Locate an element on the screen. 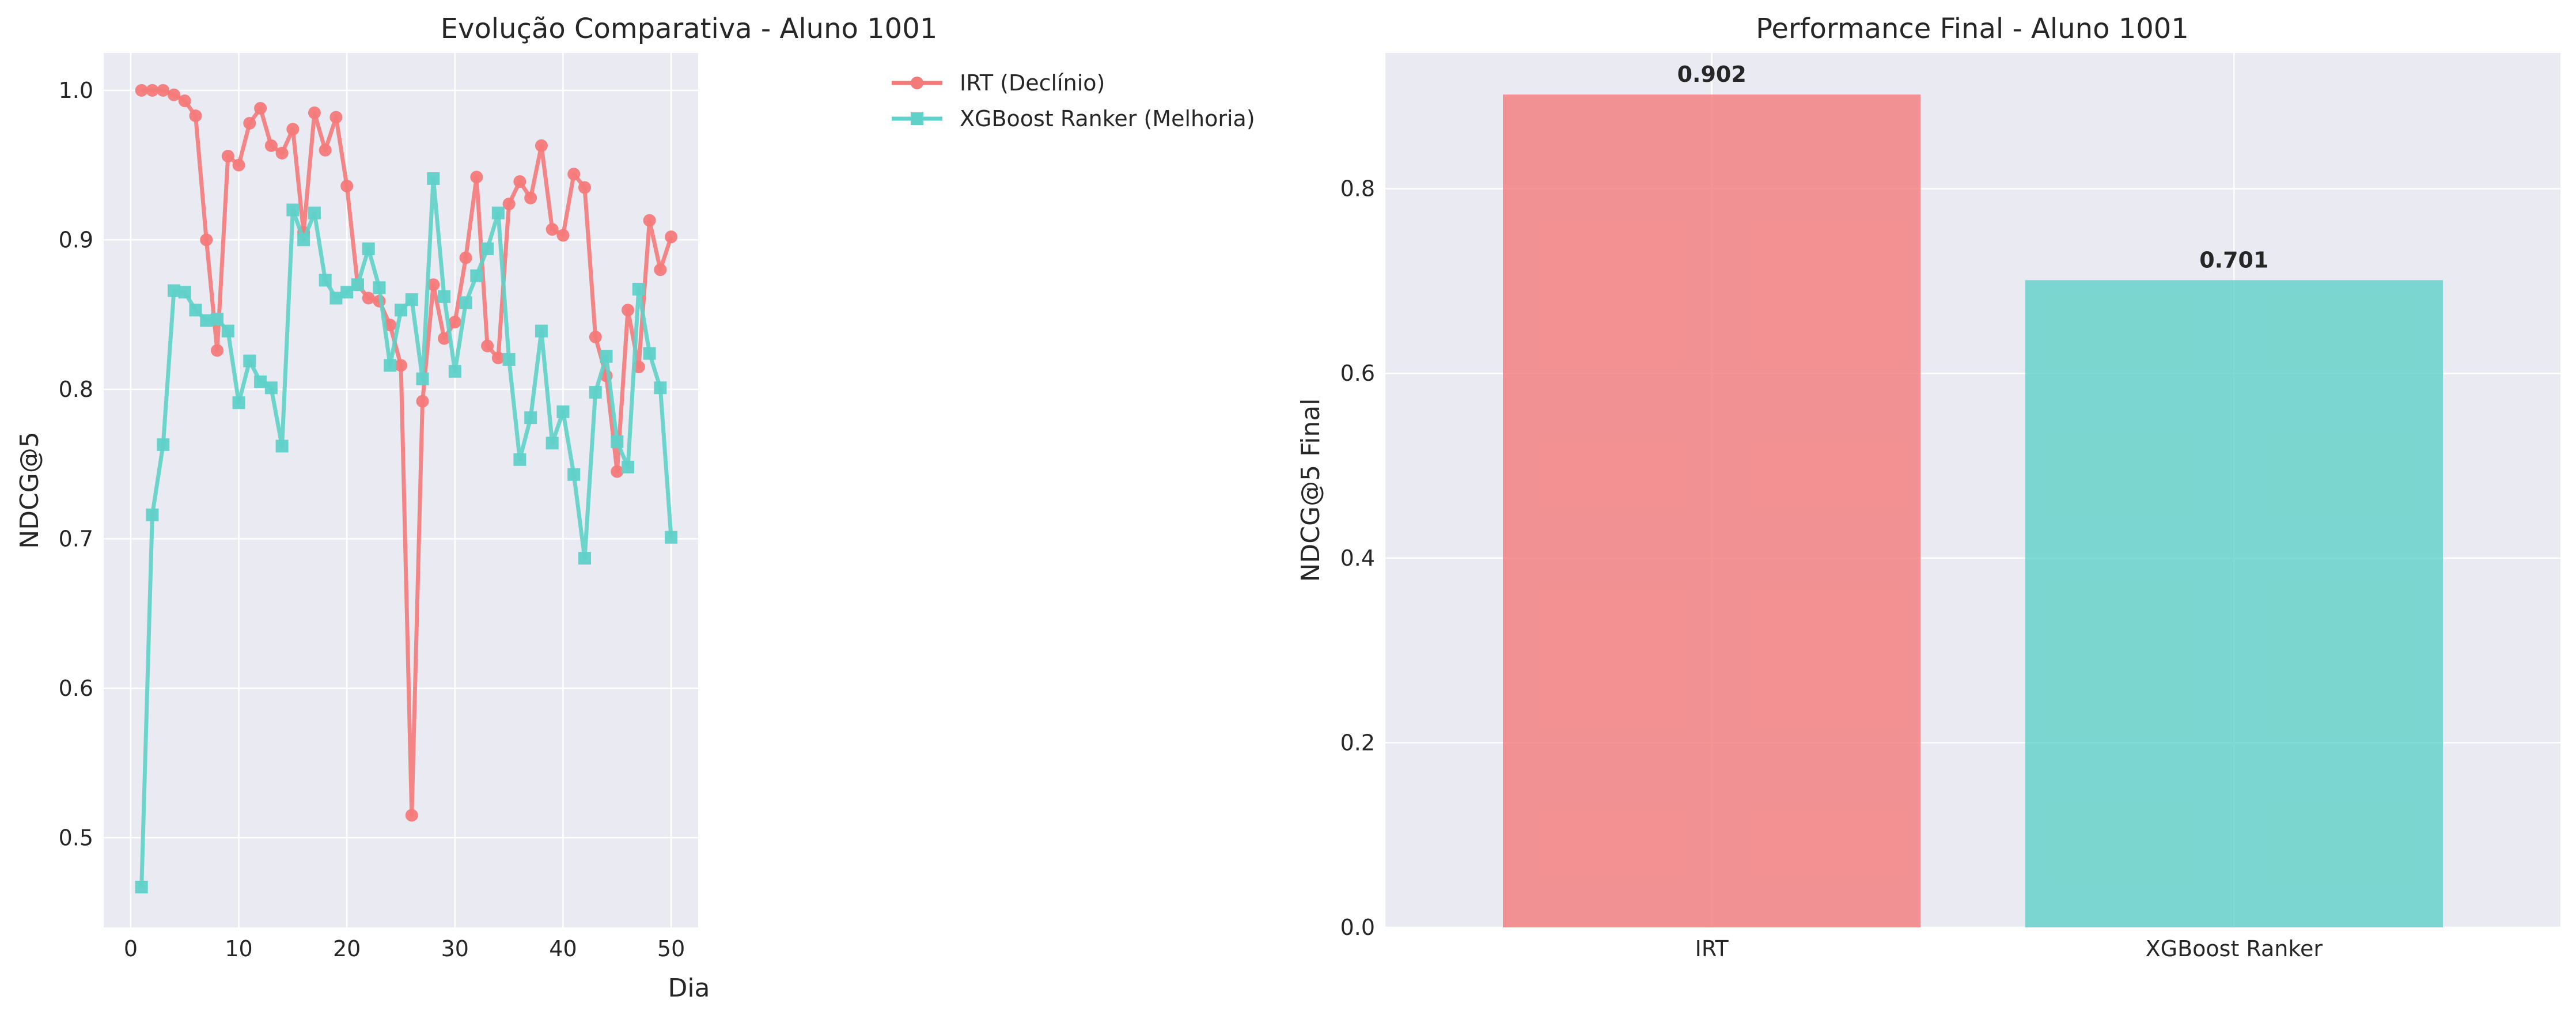  bar-y-tick-label: 0.2 is located at coordinates (1357, 742).